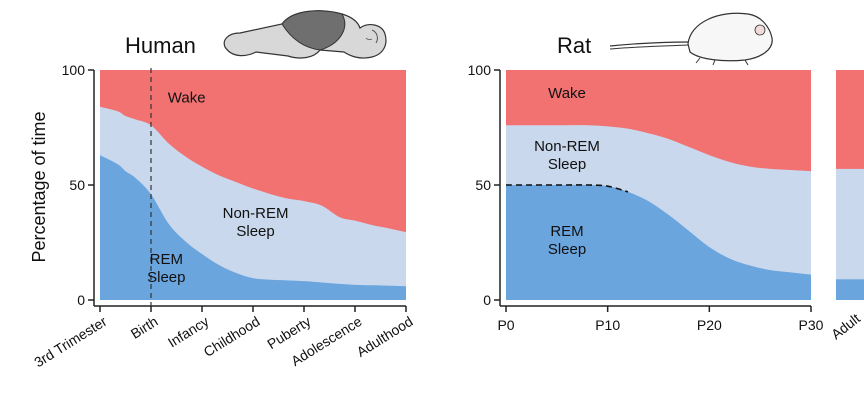 This screenshot has height=395, width=864. Describe the element at coordinates (567, 93) in the screenshot. I see `rat-label-wake: Wake` at that location.